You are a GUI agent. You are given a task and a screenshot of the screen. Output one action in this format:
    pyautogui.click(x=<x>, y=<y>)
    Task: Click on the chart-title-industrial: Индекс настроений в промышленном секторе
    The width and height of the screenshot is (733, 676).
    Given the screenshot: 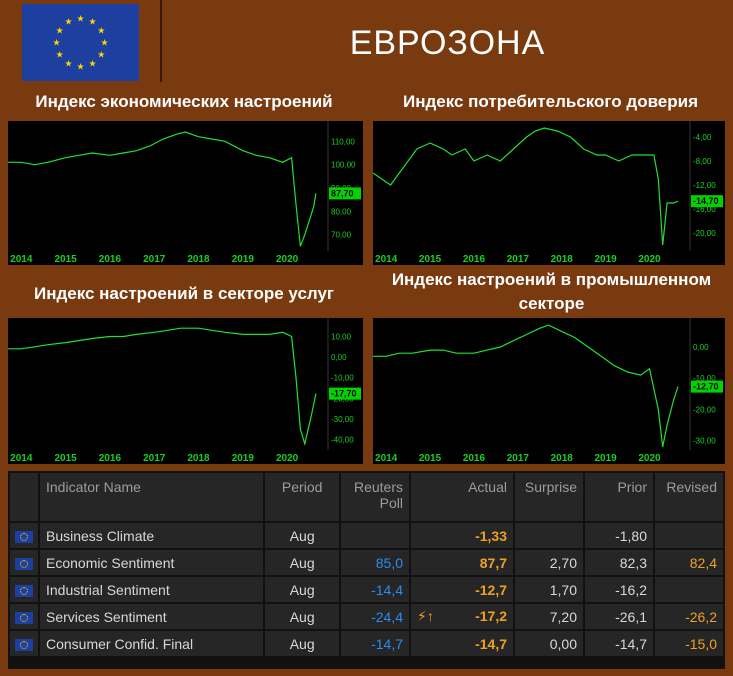 What is the action you would take?
    pyautogui.click(x=551, y=291)
    